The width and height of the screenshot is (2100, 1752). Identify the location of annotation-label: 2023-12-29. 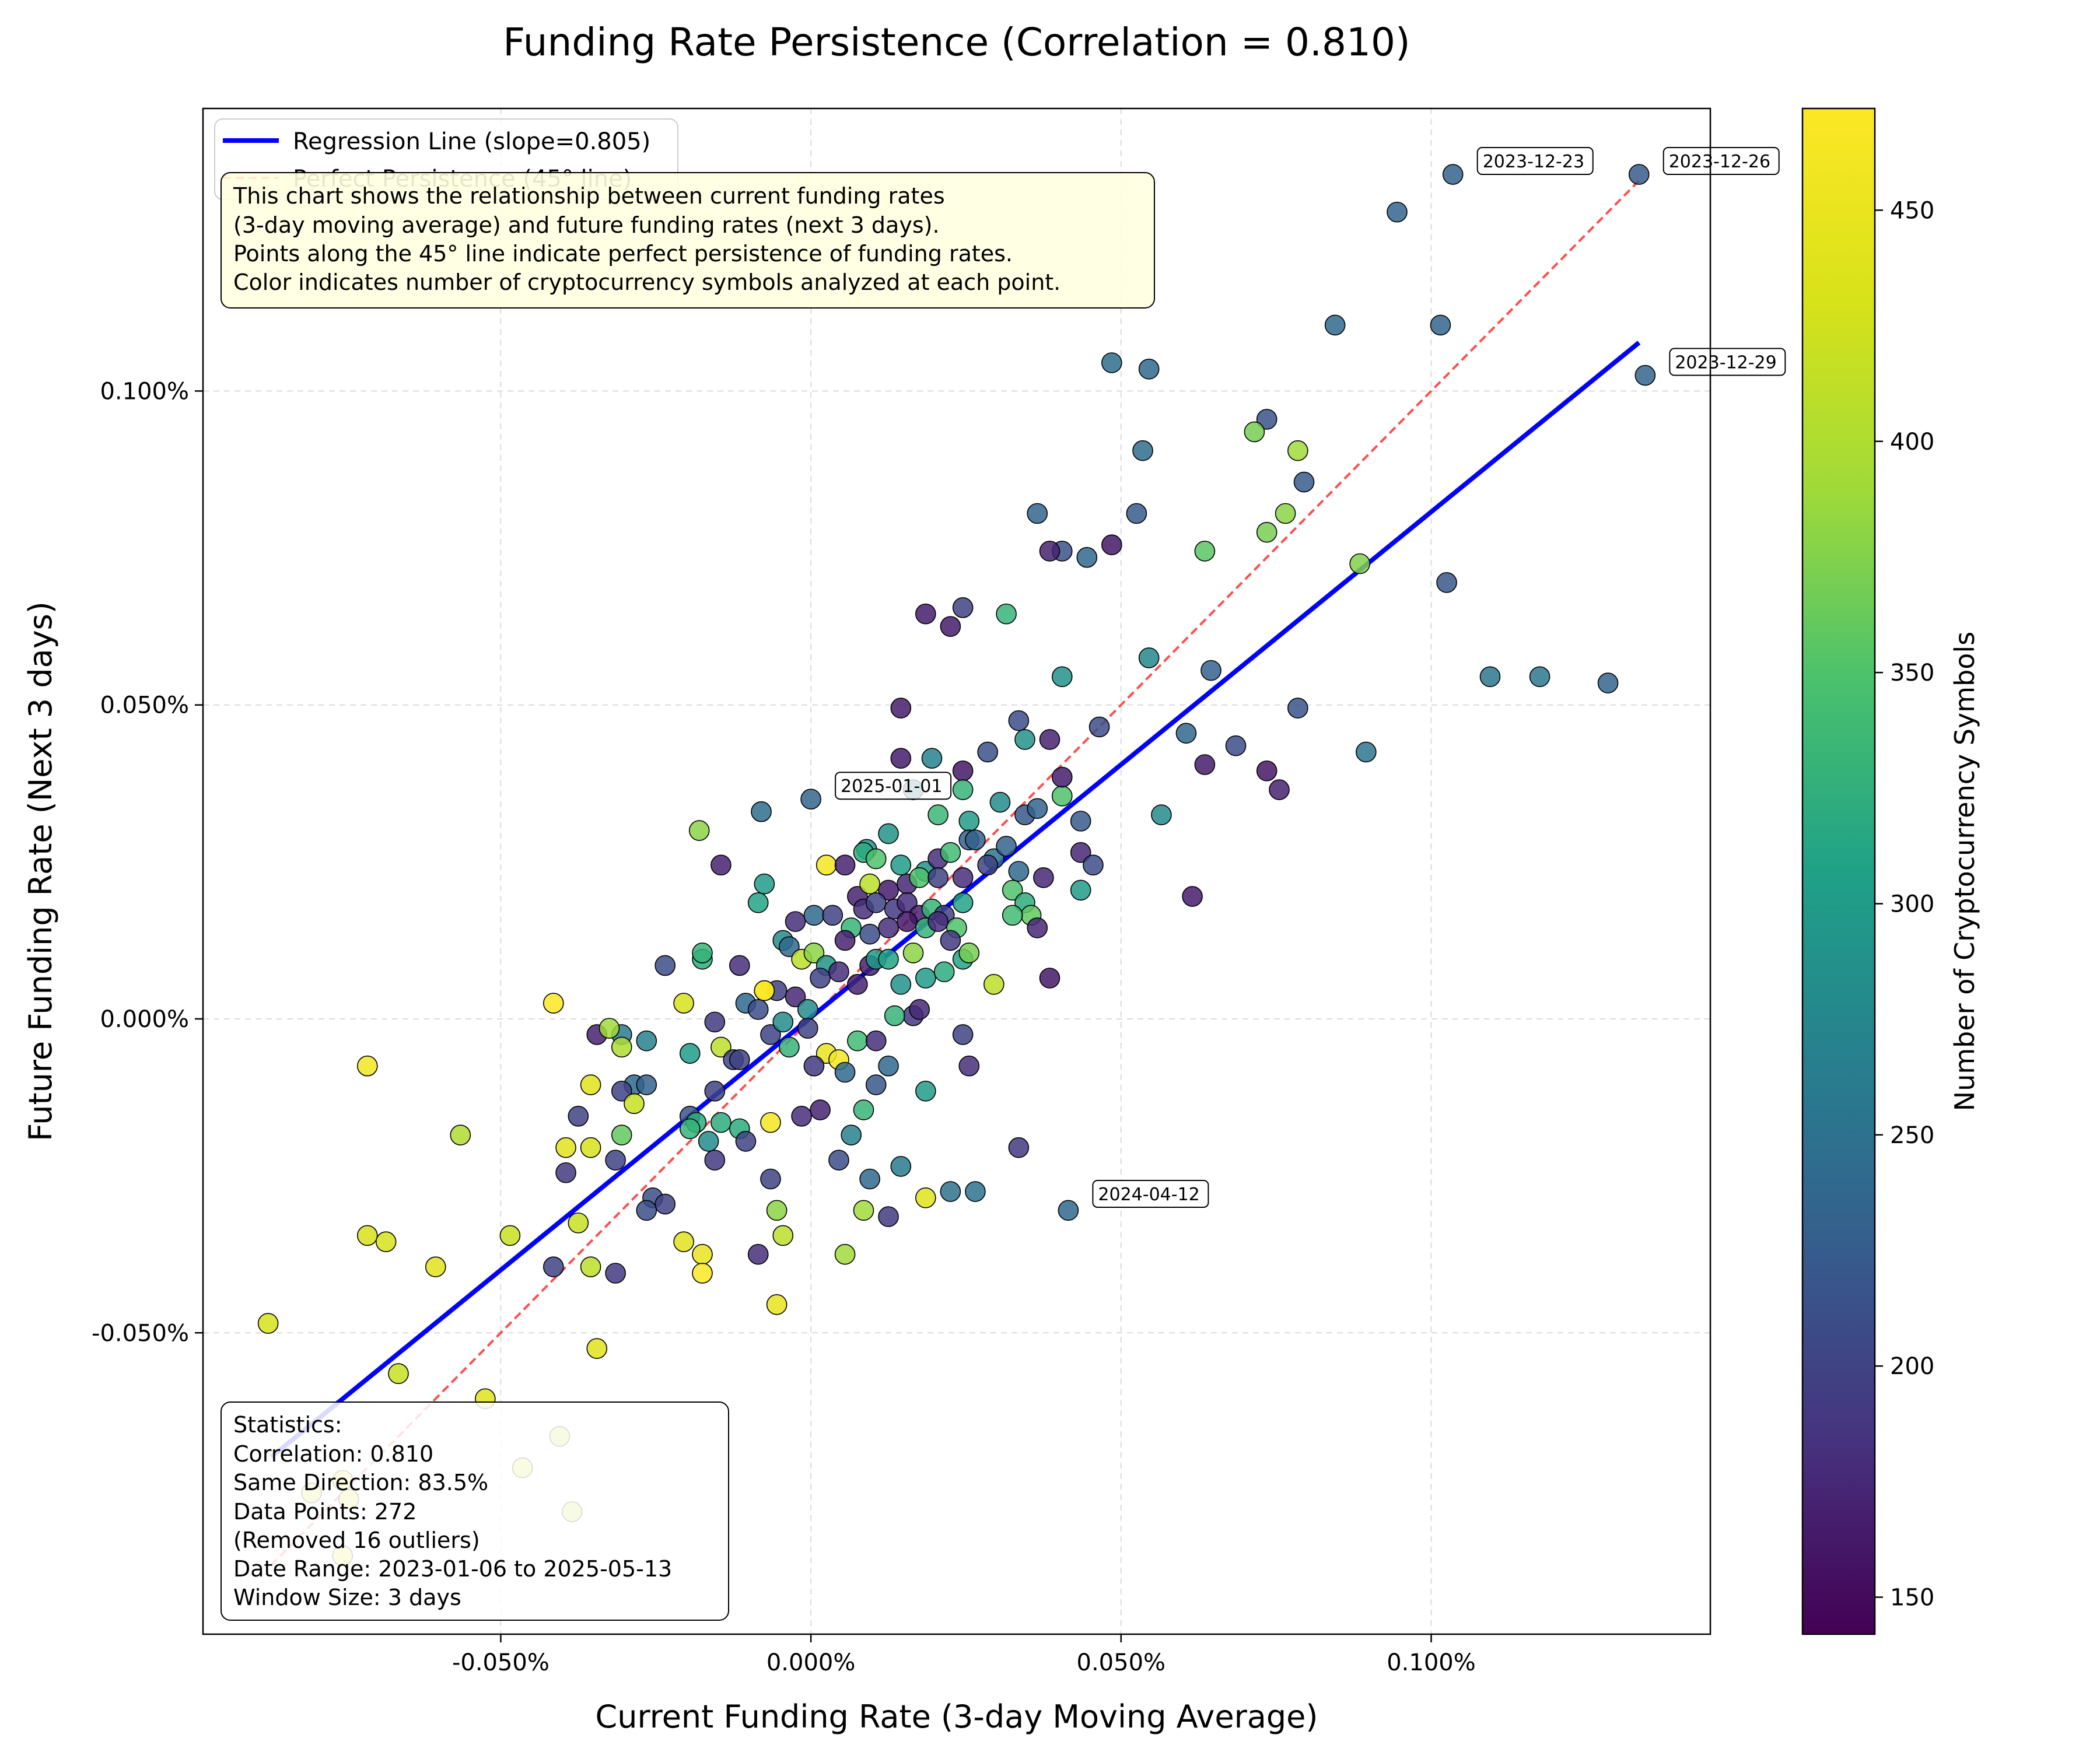
(1725, 363).